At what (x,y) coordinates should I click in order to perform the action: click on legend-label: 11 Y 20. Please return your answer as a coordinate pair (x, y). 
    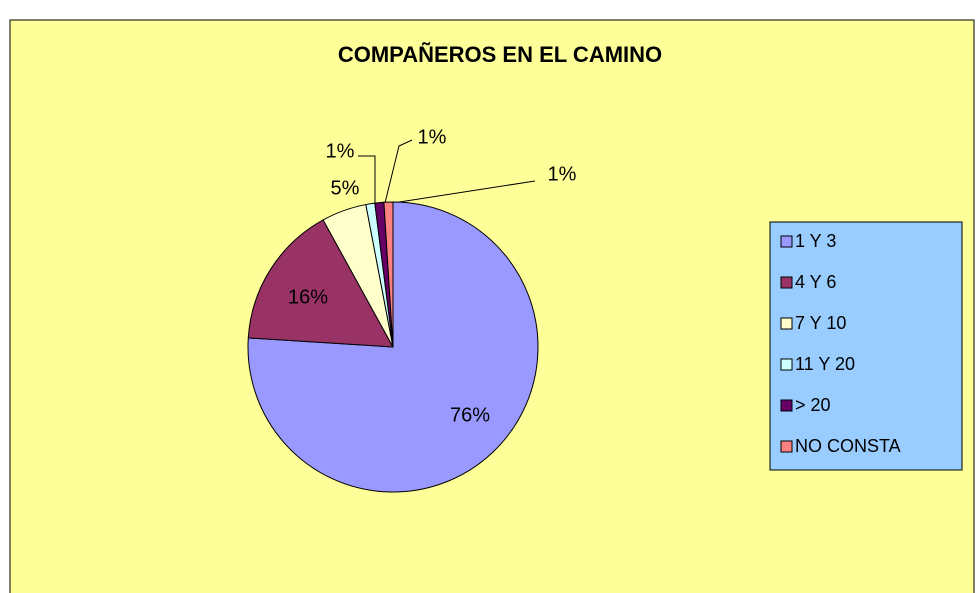
    Looking at the image, I should click on (825, 364).